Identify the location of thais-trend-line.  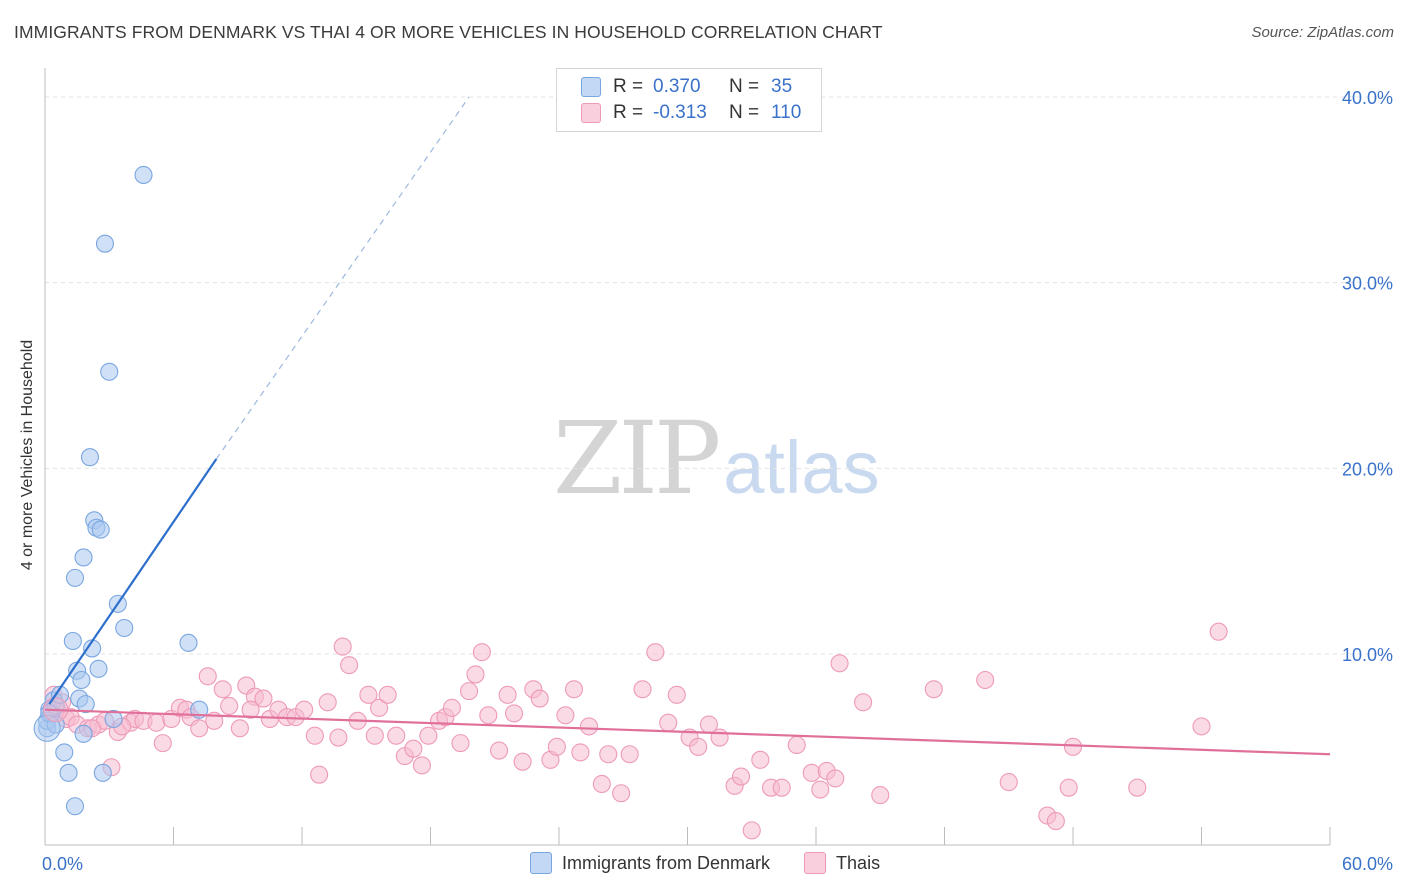
(687, 732).